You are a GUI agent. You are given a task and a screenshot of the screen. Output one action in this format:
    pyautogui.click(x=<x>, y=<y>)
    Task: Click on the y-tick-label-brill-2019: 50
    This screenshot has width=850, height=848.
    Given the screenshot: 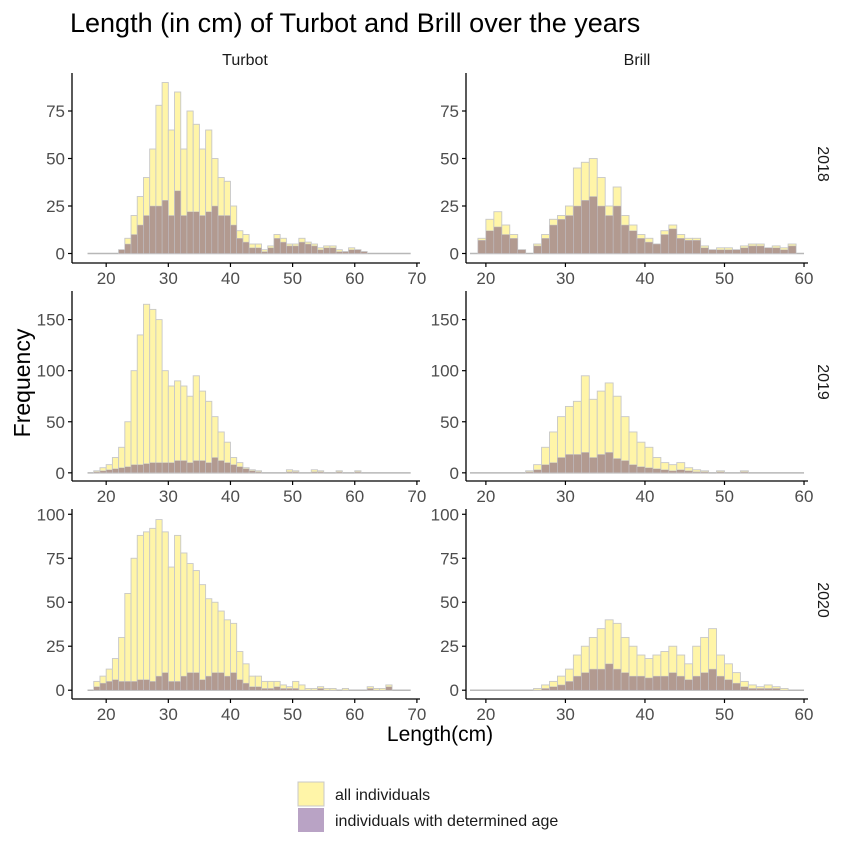 What is the action you would take?
    pyautogui.click(x=449, y=422)
    